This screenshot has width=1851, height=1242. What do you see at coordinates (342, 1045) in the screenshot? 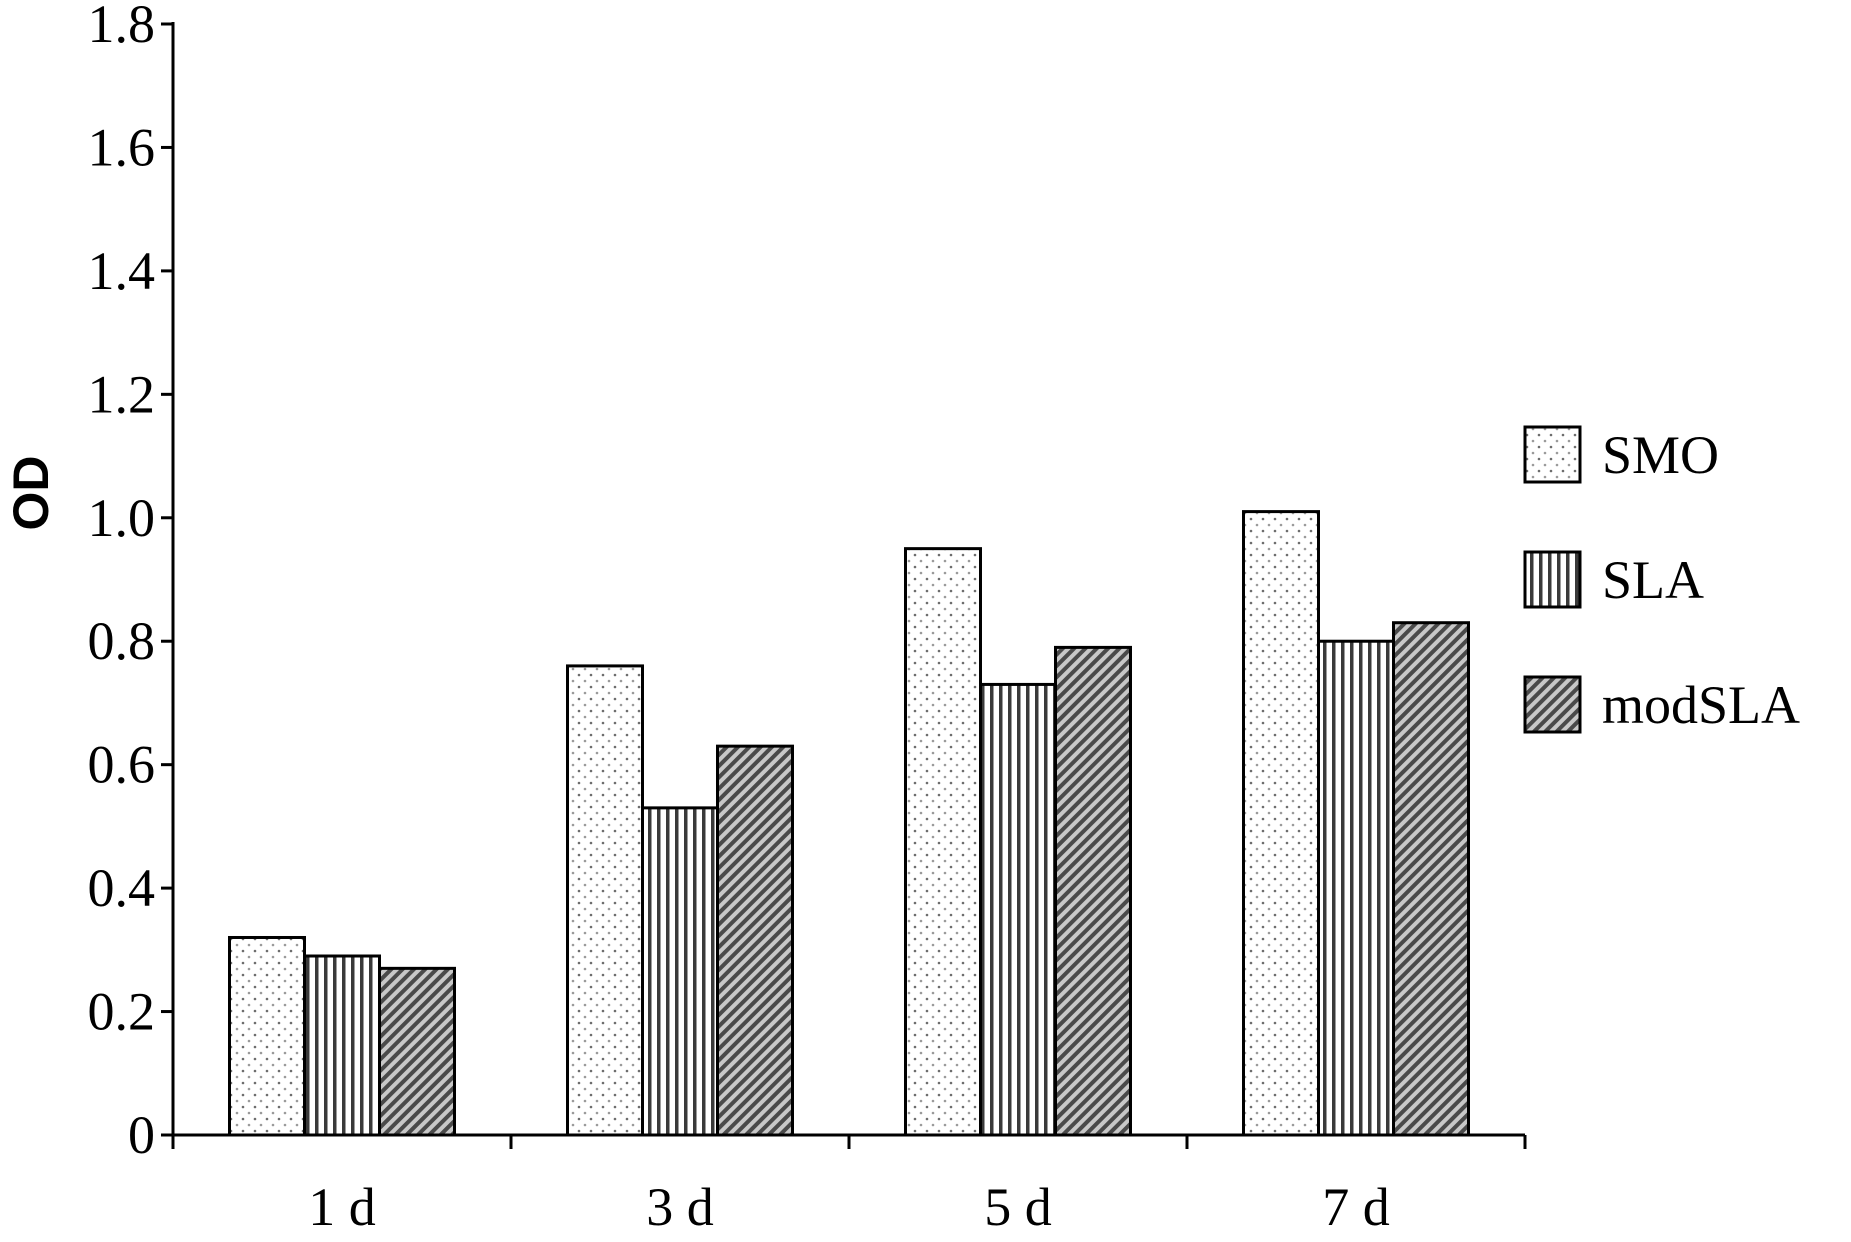
I see `bar-SLA-1d` at bounding box center [342, 1045].